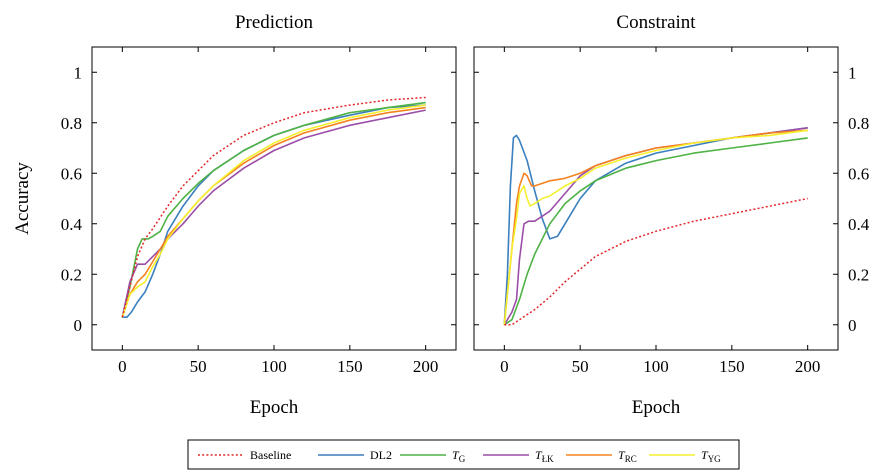  What do you see at coordinates (627, 456) in the screenshot?
I see `legend-label-t-rc: TRC` at bounding box center [627, 456].